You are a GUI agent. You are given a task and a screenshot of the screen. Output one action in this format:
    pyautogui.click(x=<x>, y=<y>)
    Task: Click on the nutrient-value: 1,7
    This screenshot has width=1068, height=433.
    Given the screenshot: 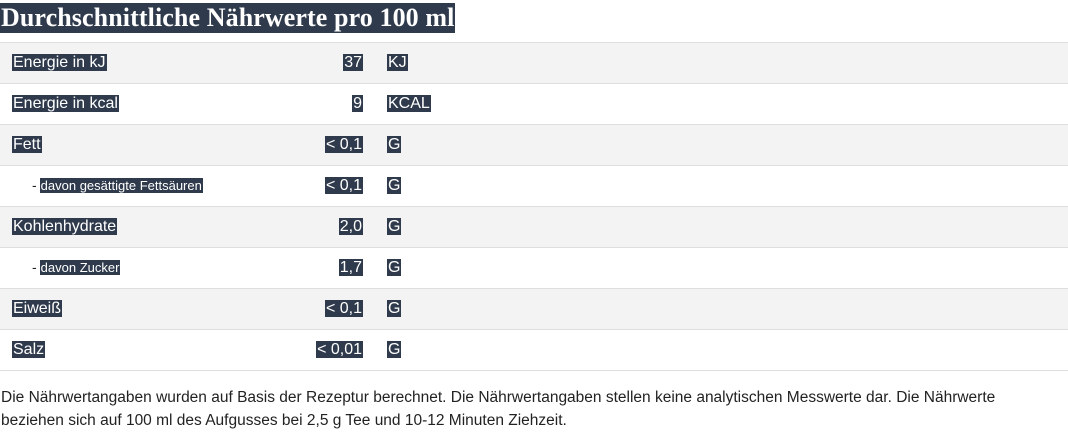 What is the action you would take?
    pyautogui.click(x=350, y=268)
    